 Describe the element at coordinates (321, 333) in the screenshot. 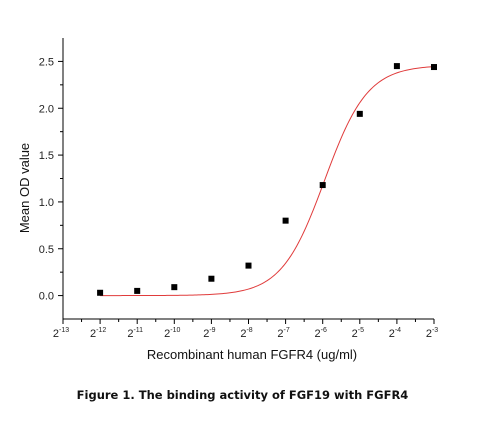

I see `x-tick-label: 2-6` at that location.